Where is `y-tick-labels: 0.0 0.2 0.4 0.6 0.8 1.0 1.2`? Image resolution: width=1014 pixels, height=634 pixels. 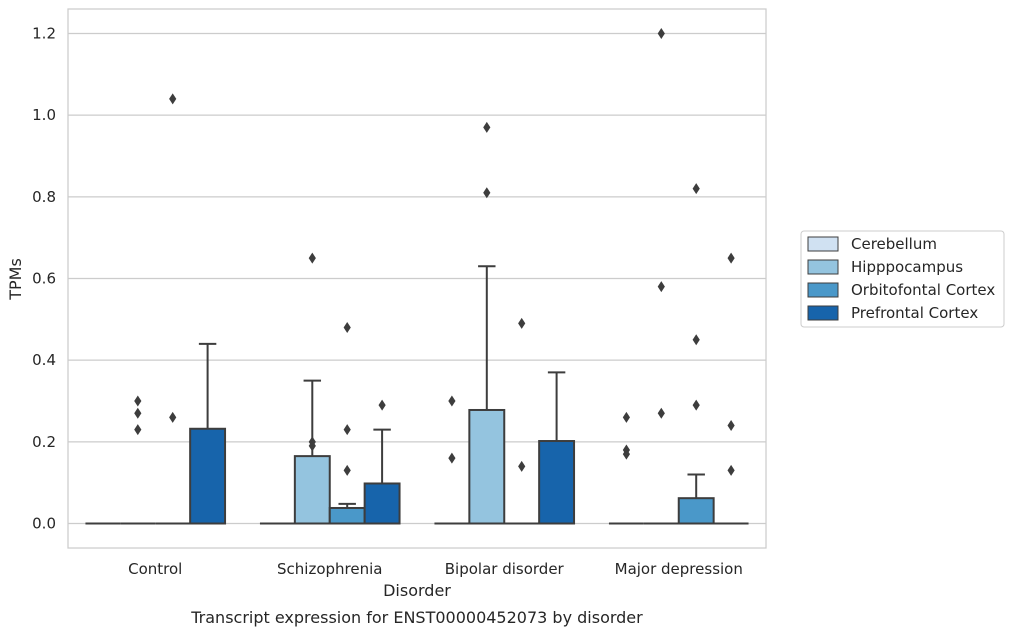
y-tick-labels: 0.0 0.2 0.4 0.6 0.8 1.0 1.2 is located at coordinates (44, 279).